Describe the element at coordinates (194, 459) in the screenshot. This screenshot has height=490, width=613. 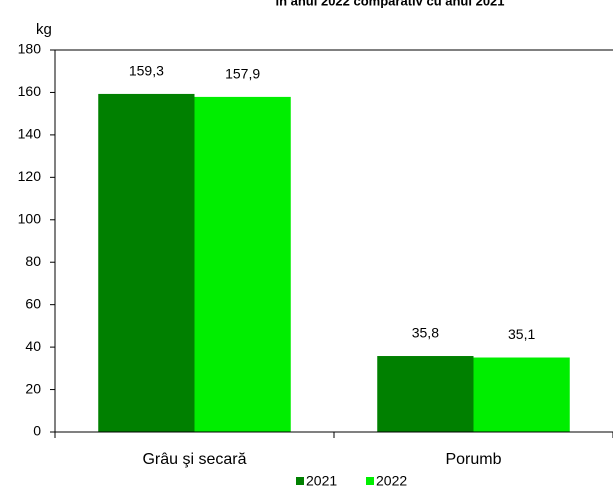
I see `x-tick-label: Grâu şi secară` at that location.